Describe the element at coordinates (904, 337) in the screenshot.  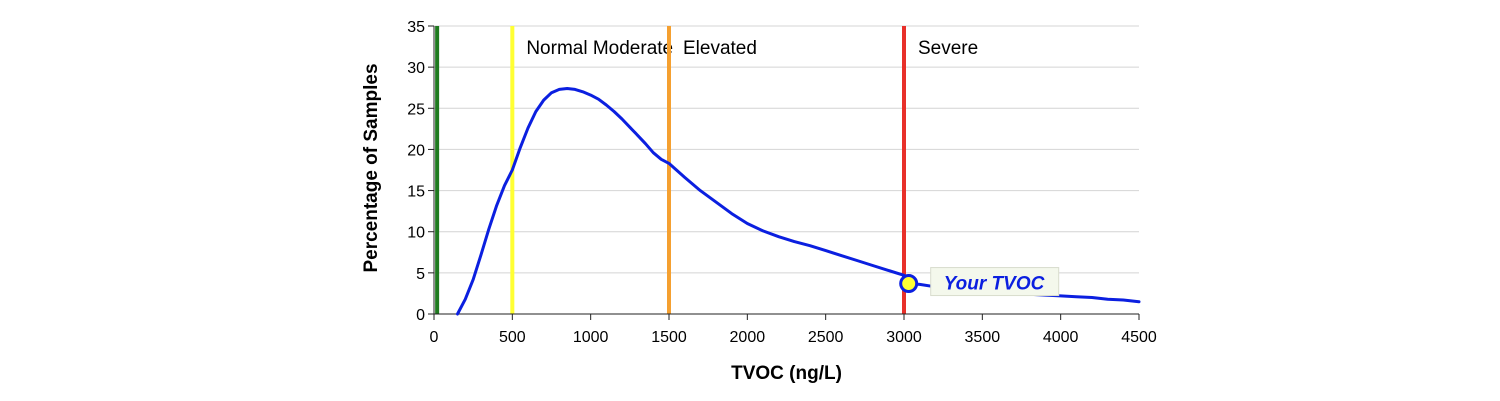
I see `x-tick-label: 3000` at that location.